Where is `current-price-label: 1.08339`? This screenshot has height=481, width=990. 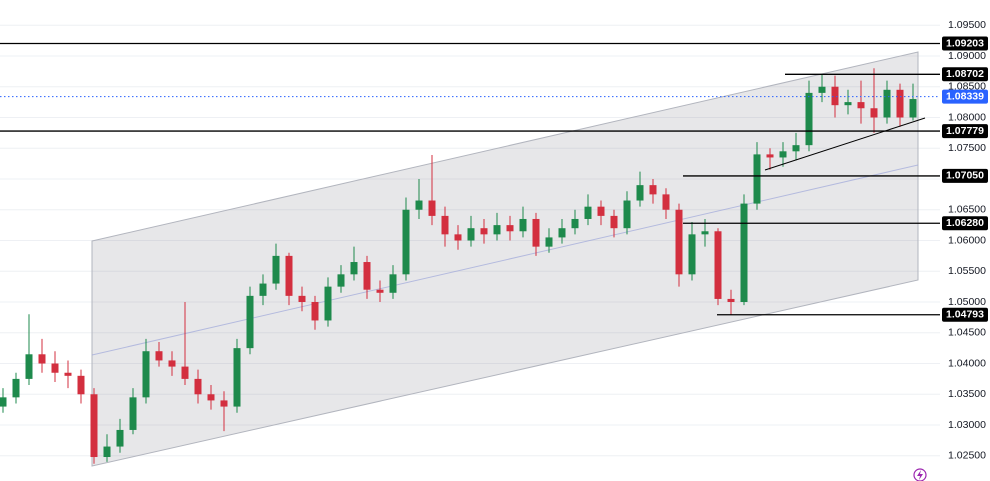
current-price-label: 1.08339 is located at coordinates (965, 96).